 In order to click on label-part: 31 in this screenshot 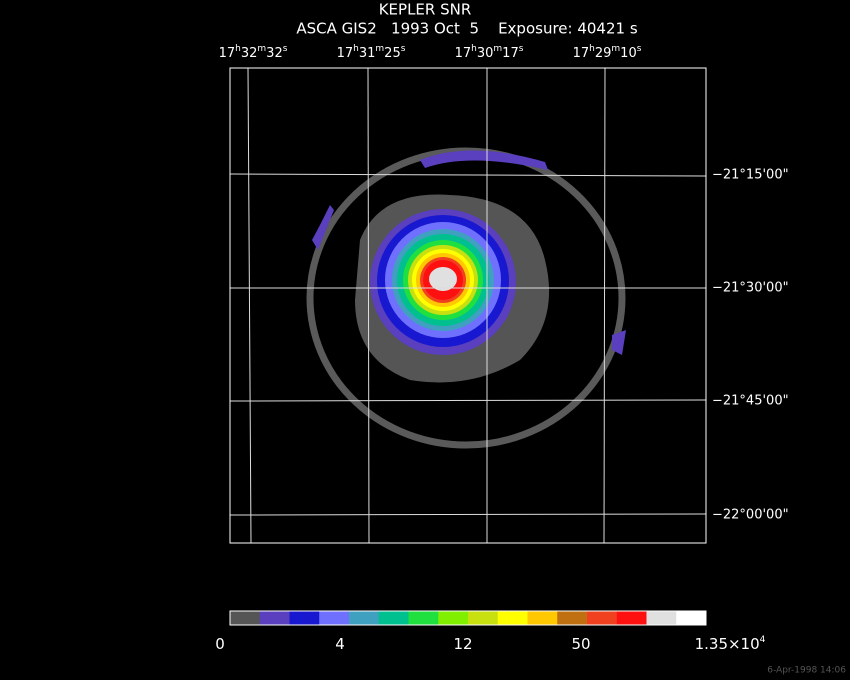, I will do `click(367, 53)`.